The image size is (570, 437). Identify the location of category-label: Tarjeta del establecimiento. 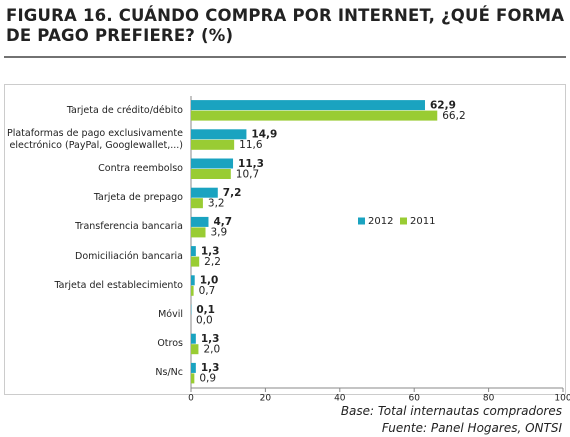
(118, 285).